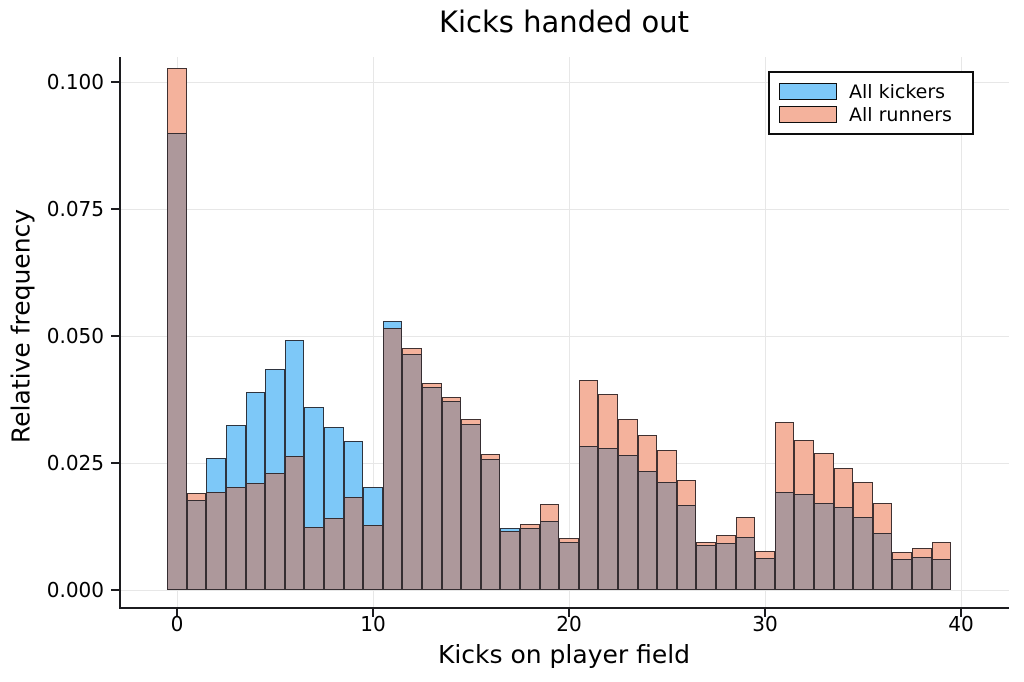  I want to click on legend-entry-runners: All runners, so click(875, 115).